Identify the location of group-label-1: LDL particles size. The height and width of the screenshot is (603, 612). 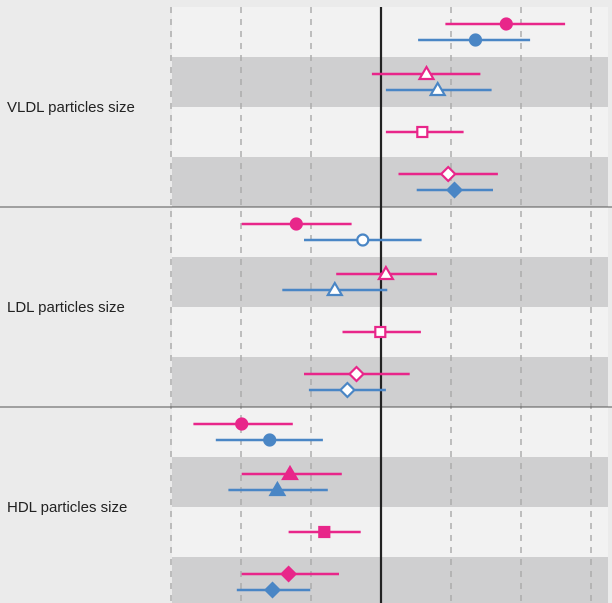
(66, 307).